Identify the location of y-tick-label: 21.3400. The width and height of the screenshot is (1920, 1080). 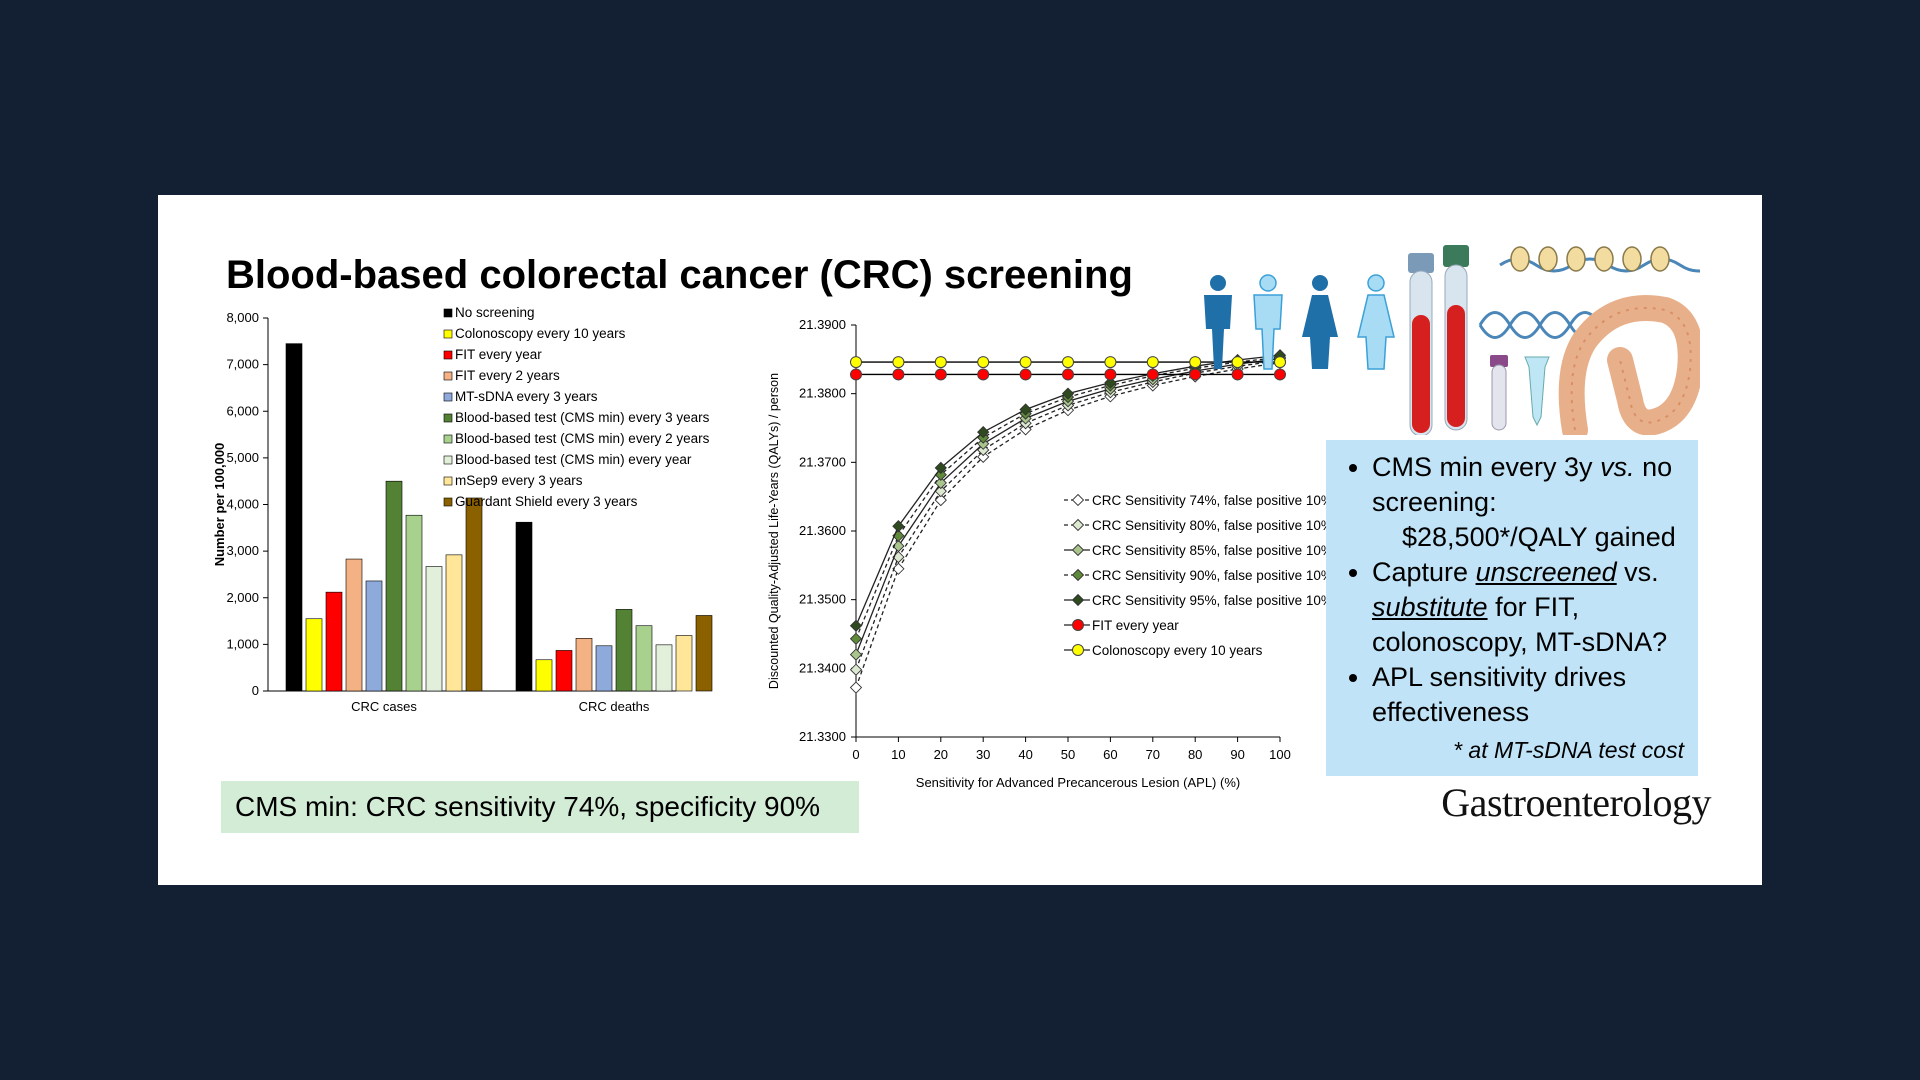
(822, 667).